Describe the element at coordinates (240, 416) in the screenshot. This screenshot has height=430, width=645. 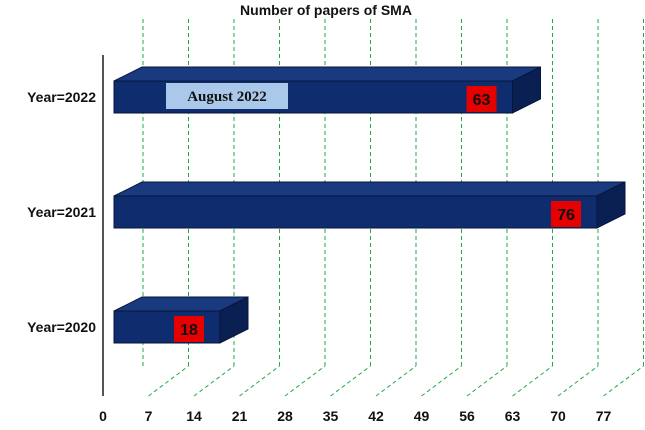
I see `x-tick-label: 21` at that location.